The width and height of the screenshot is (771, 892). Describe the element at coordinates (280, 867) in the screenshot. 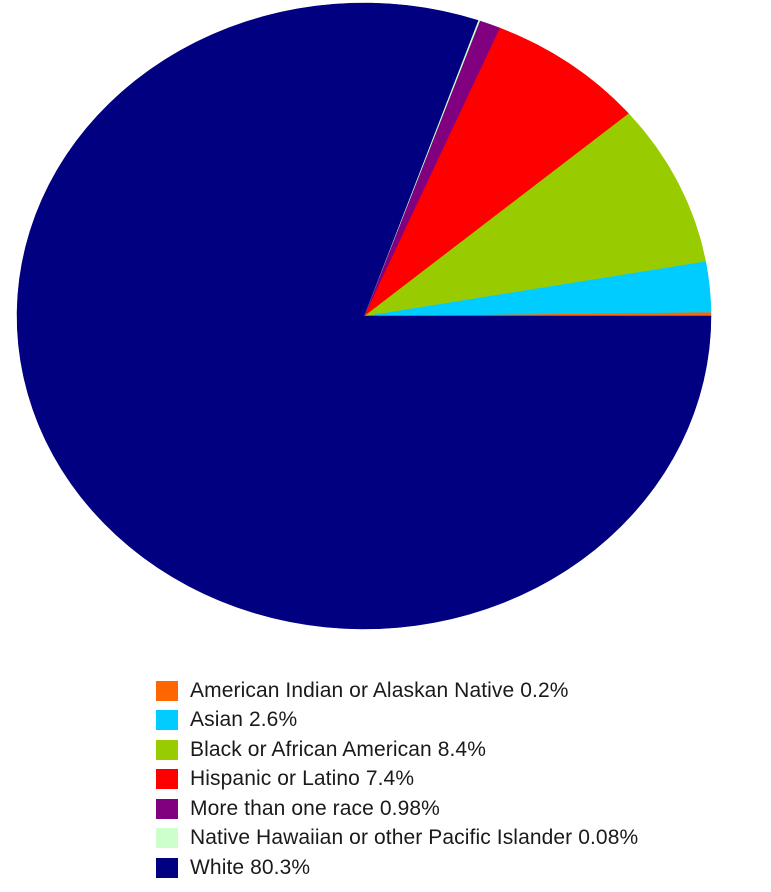

I see `legend-series-value: 80.3%` at that location.